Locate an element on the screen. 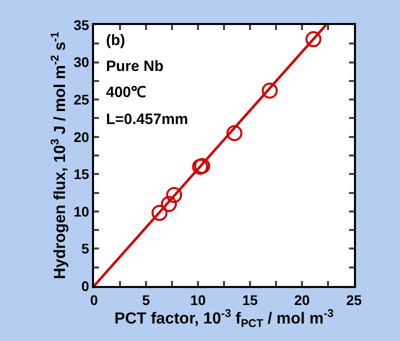 This screenshot has height=341, width=400. annotation: Pure Nb is located at coordinates (135, 66).